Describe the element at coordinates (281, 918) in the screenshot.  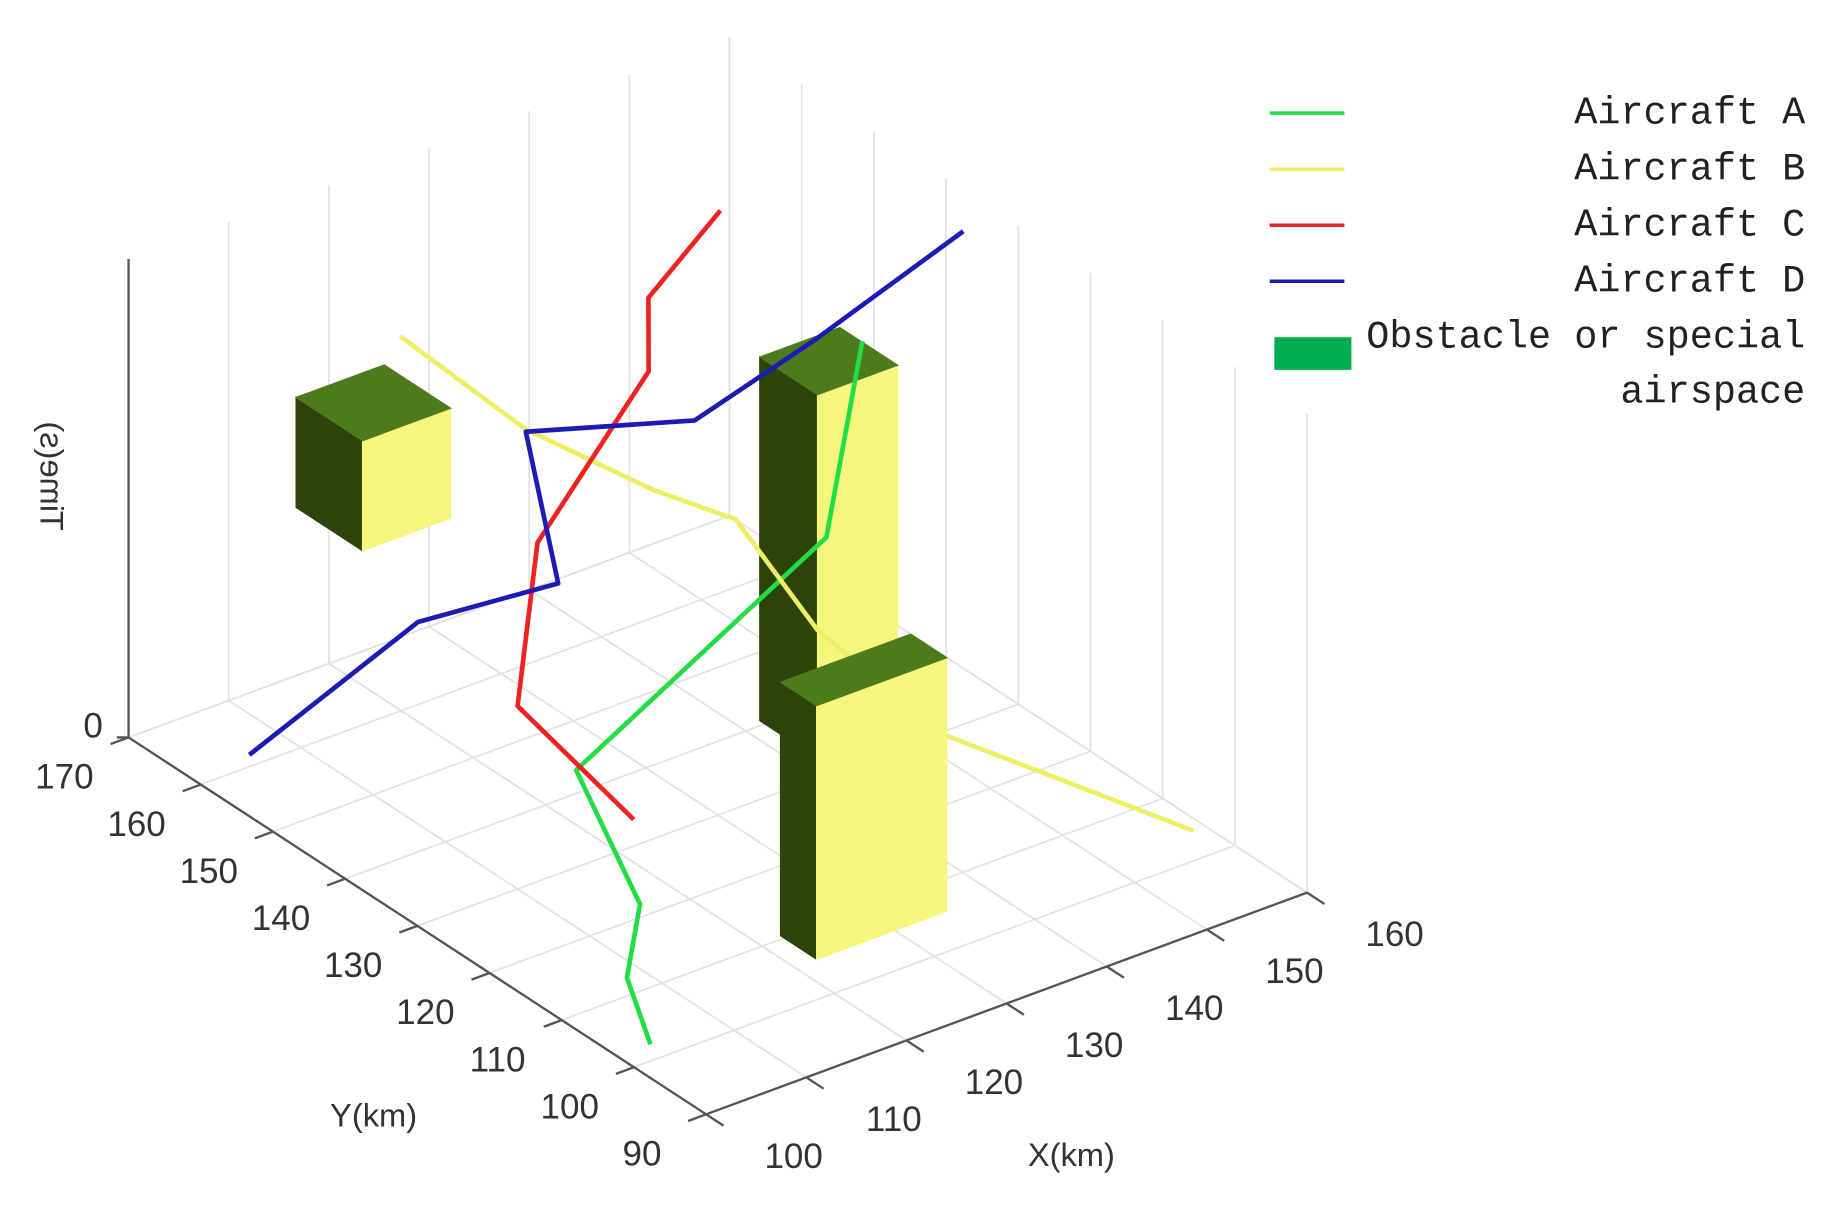
I see `y-tick-label: 140` at that location.